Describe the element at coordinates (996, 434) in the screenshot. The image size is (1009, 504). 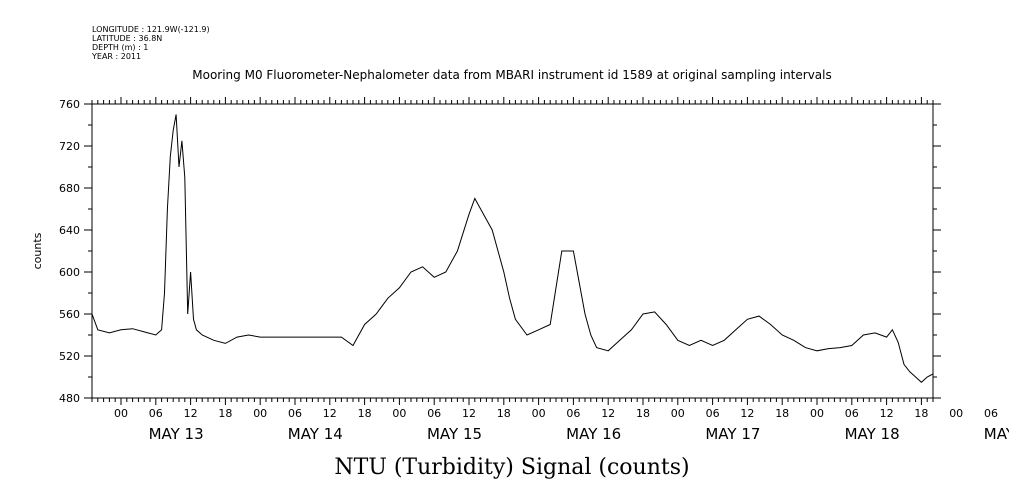
I see `x-day-label: MAY 19` at that location.